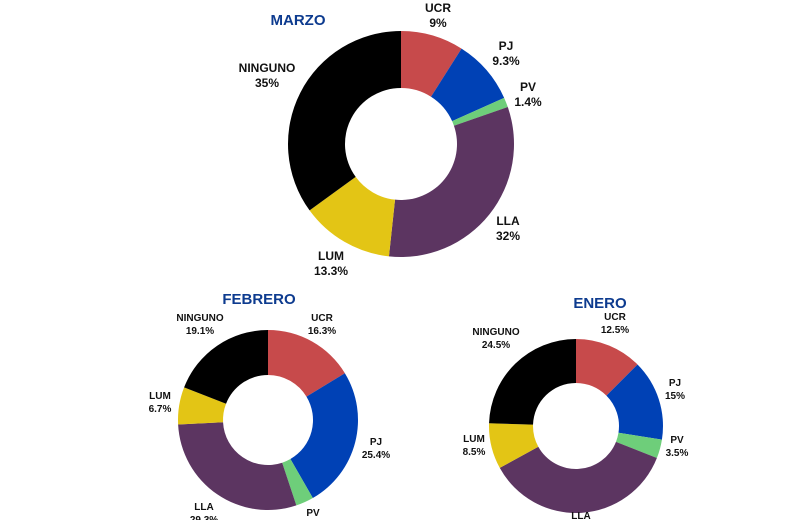 This screenshot has width=793, height=520. What do you see at coordinates (600, 303) in the screenshot?
I see `chart-title: ENERO` at bounding box center [600, 303].